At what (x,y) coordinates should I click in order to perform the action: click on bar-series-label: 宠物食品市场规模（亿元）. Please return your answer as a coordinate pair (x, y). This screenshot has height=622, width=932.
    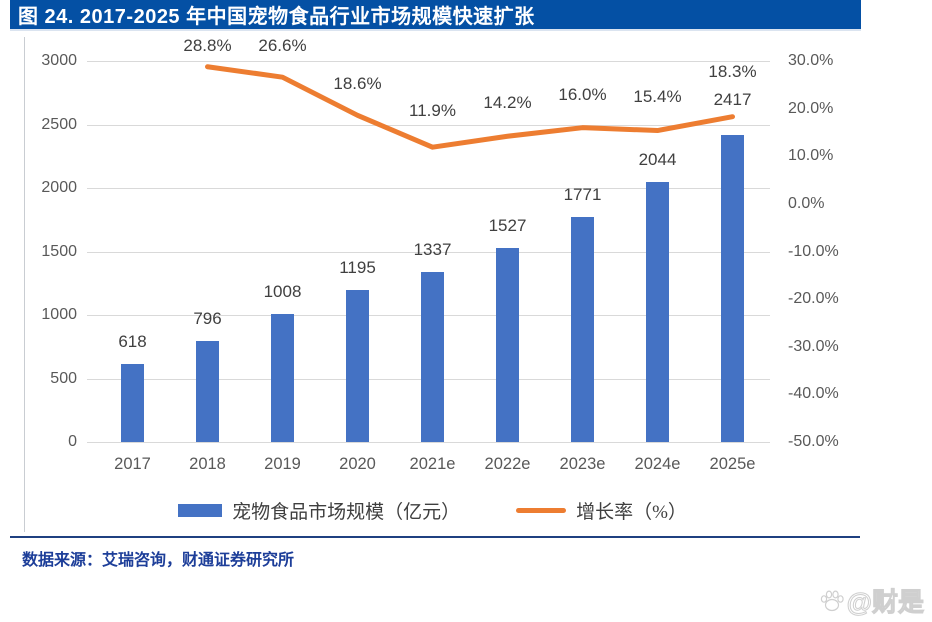
    Looking at the image, I should click on (346, 512).